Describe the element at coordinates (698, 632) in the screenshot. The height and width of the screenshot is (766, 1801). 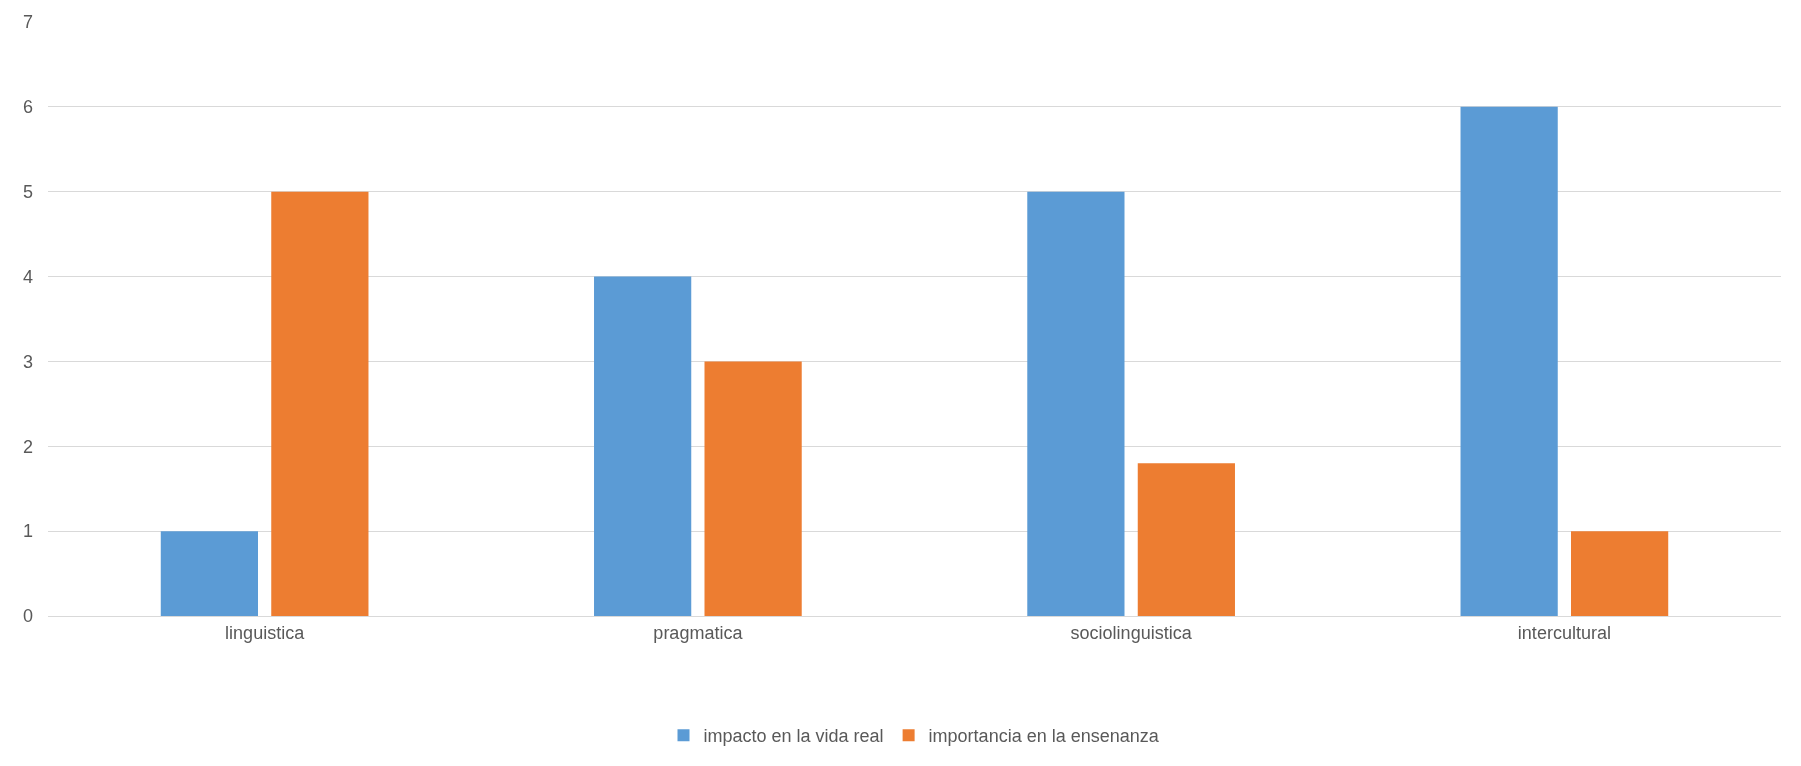
I see `x-tick-label: pragmatica` at that location.